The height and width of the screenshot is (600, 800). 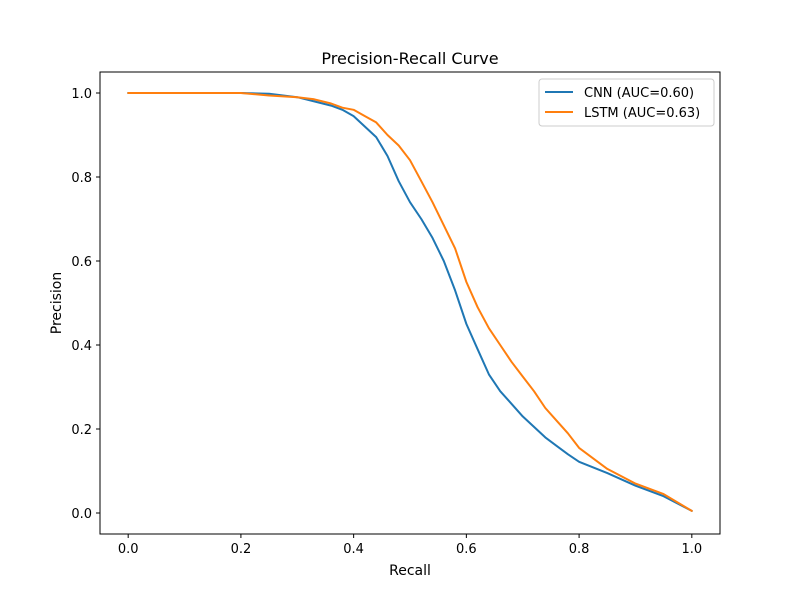 I want to click on y-tick-label: 0.6, so click(x=81, y=262).